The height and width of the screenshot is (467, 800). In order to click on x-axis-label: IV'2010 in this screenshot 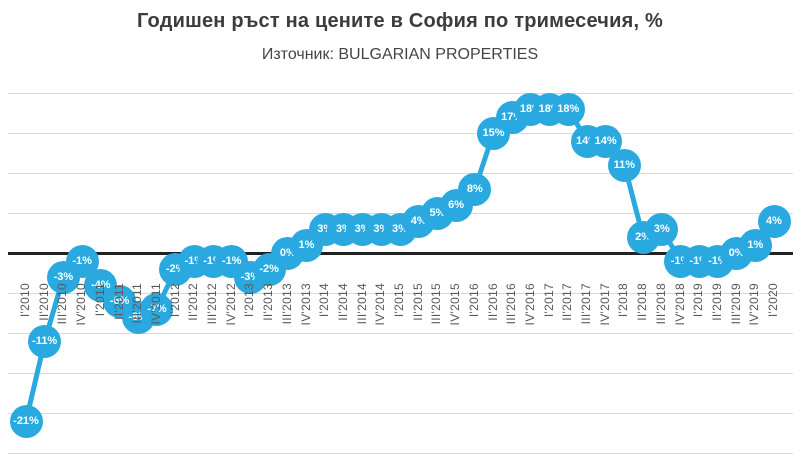, I will do `click(81, 304)`.